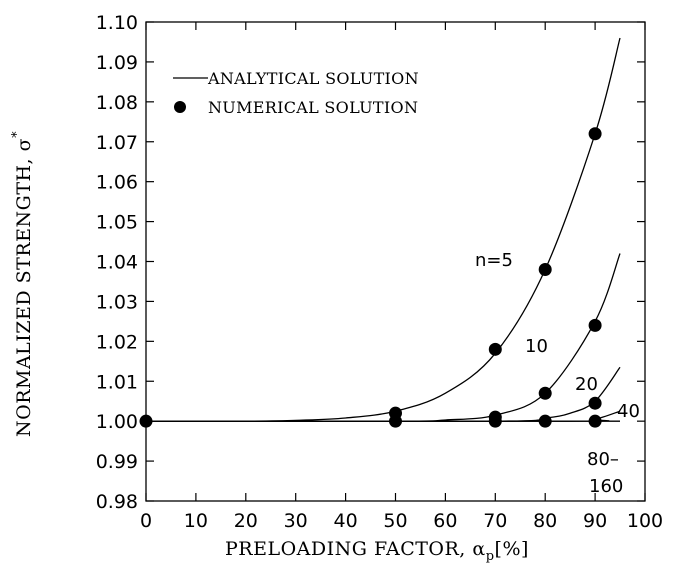  Describe the element at coordinates (22, 284) in the screenshot. I see `y-axis-title: NORMALIZED STRENGTH, σ*` at that location.